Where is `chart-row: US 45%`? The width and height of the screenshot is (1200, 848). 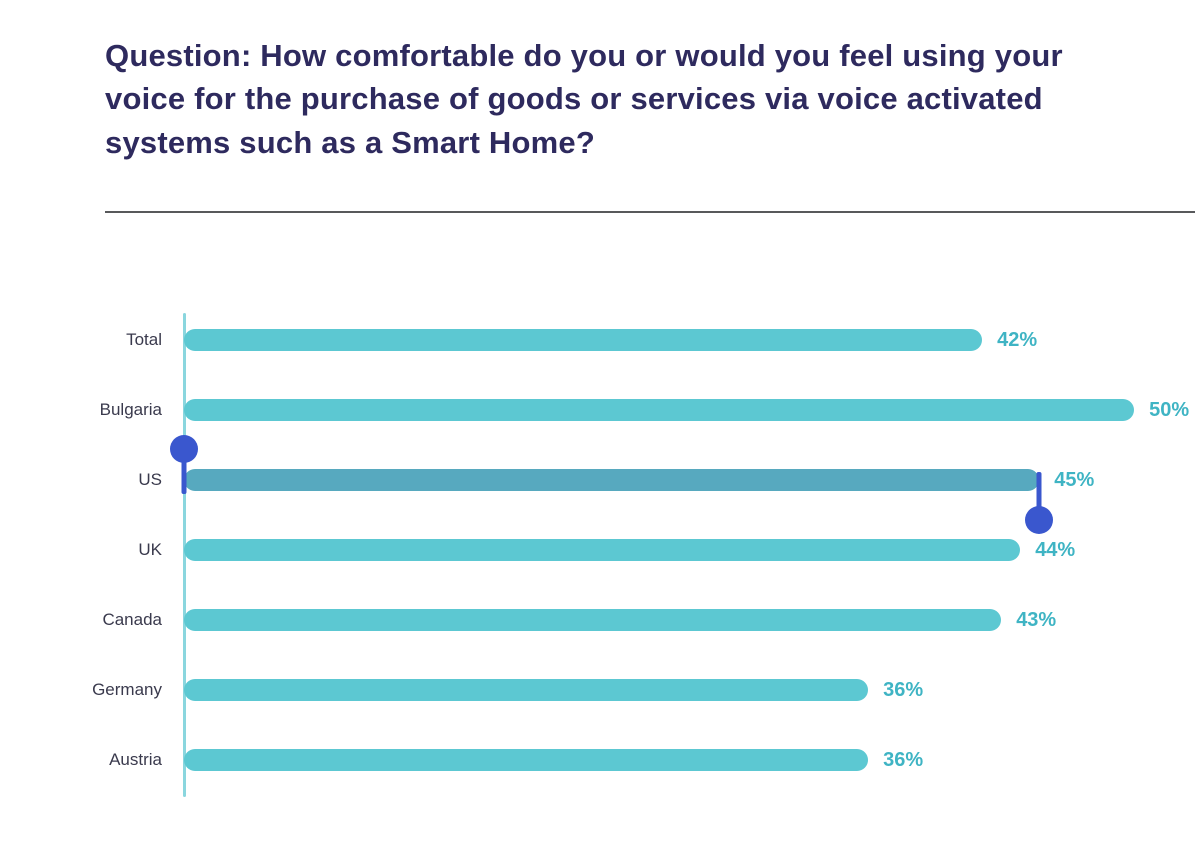
chart-row: US 45% is located at coordinates (597, 484).